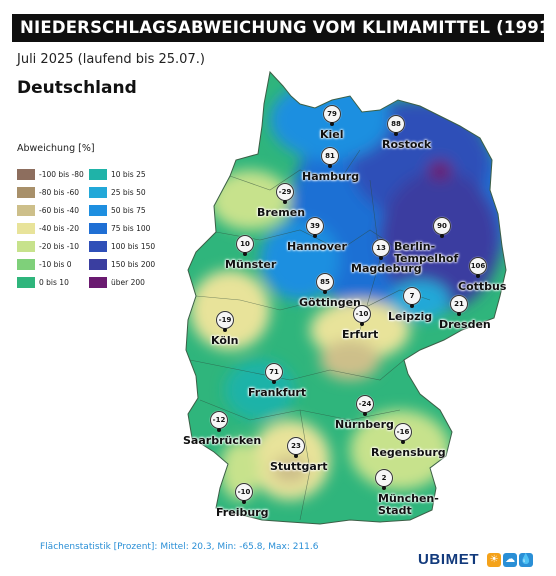 This screenshot has width=556, height=576. I want to click on cloud-icon: ☁, so click(510, 559).